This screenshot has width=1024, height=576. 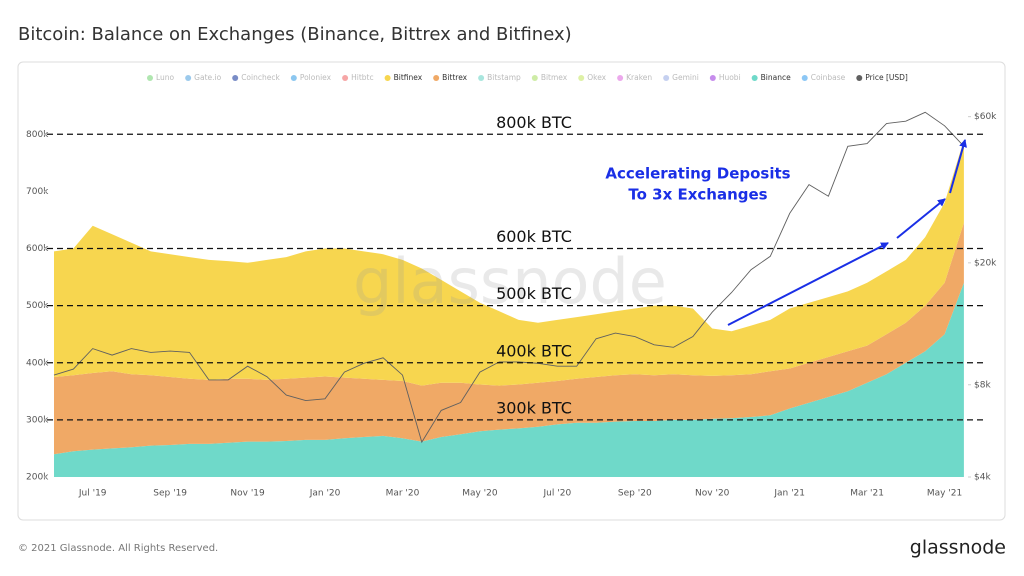 I want to click on x-tick-label: Jan '20, so click(x=325, y=494).